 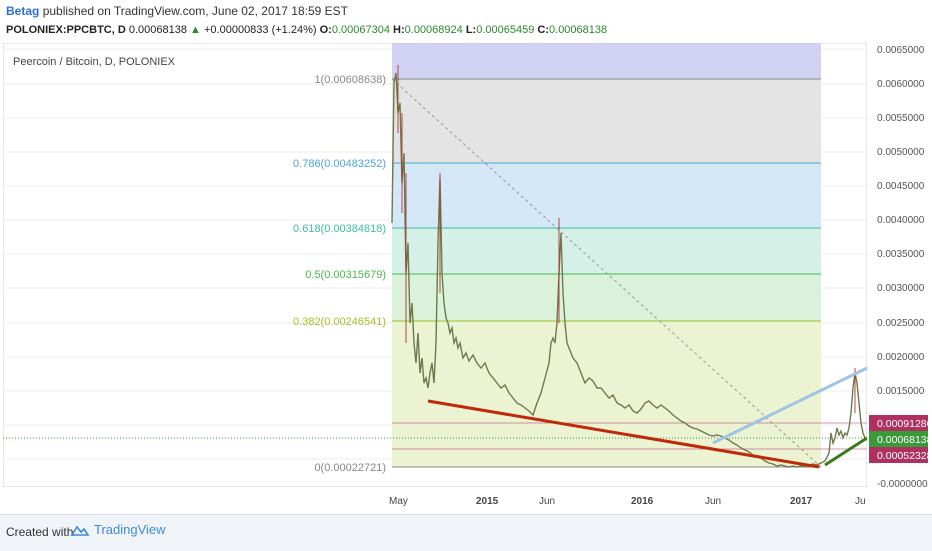 What do you see at coordinates (846, 451) in the screenshot?
I see `green-trendline` at bounding box center [846, 451].